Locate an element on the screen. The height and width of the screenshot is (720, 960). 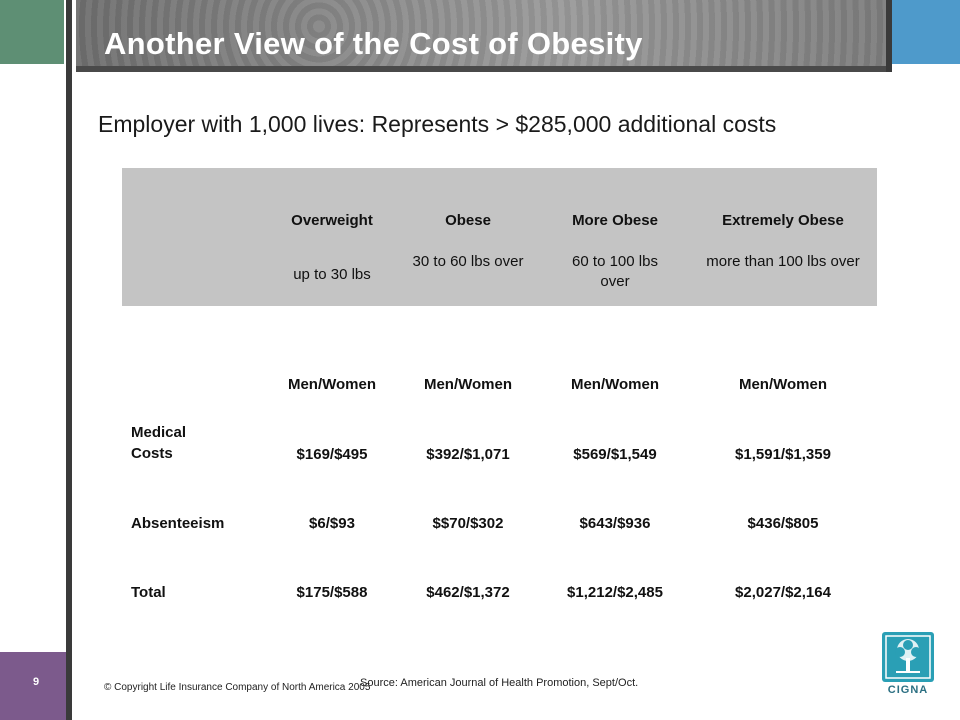
cigna-logo: CIGNA is located at coordinates (908, 667).